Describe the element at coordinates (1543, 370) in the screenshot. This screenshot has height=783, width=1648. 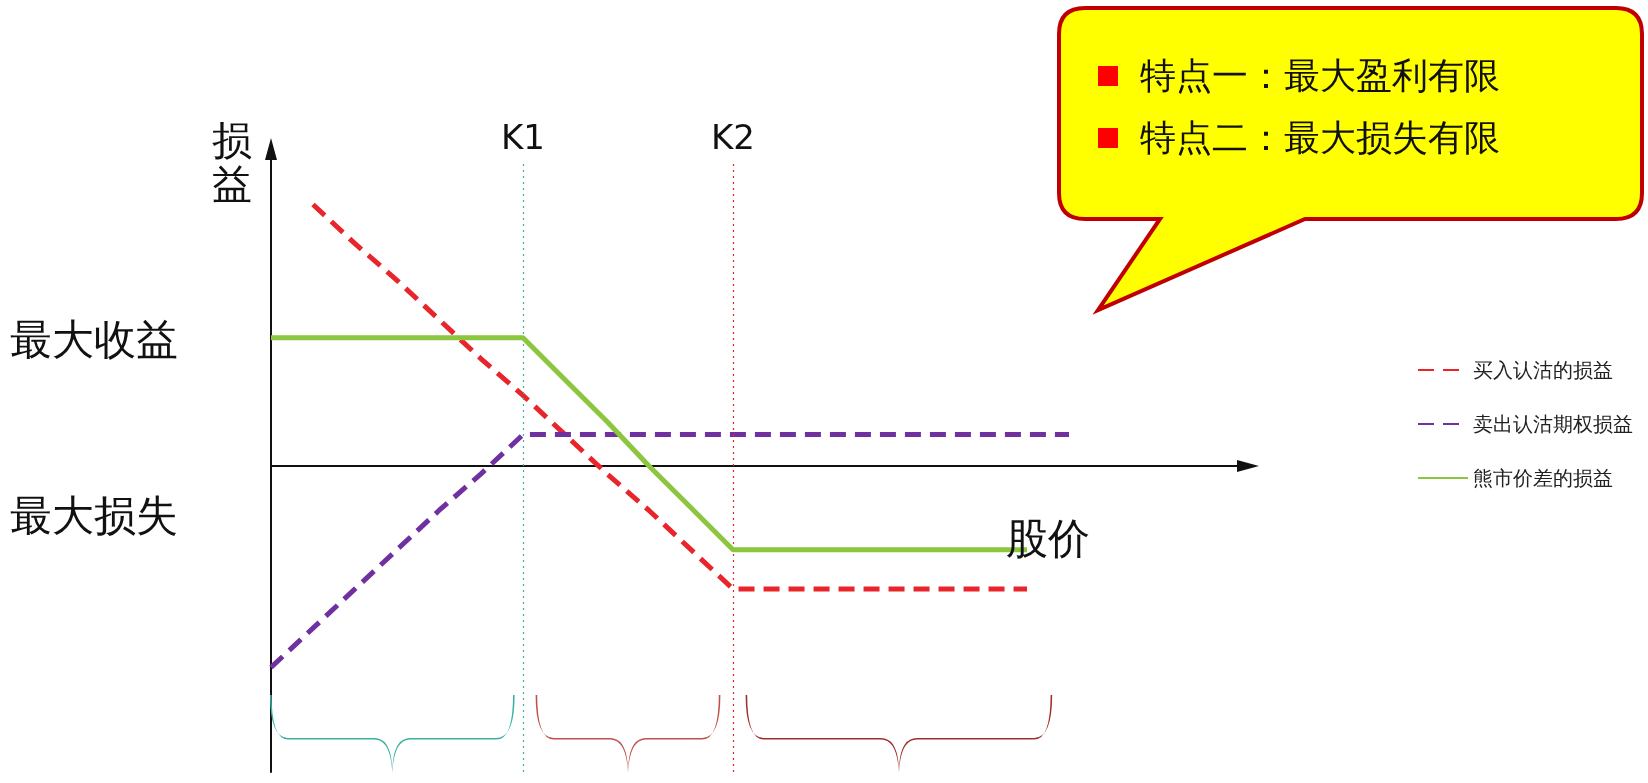
I see `legend-label: 买入认沽的损益` at that location.